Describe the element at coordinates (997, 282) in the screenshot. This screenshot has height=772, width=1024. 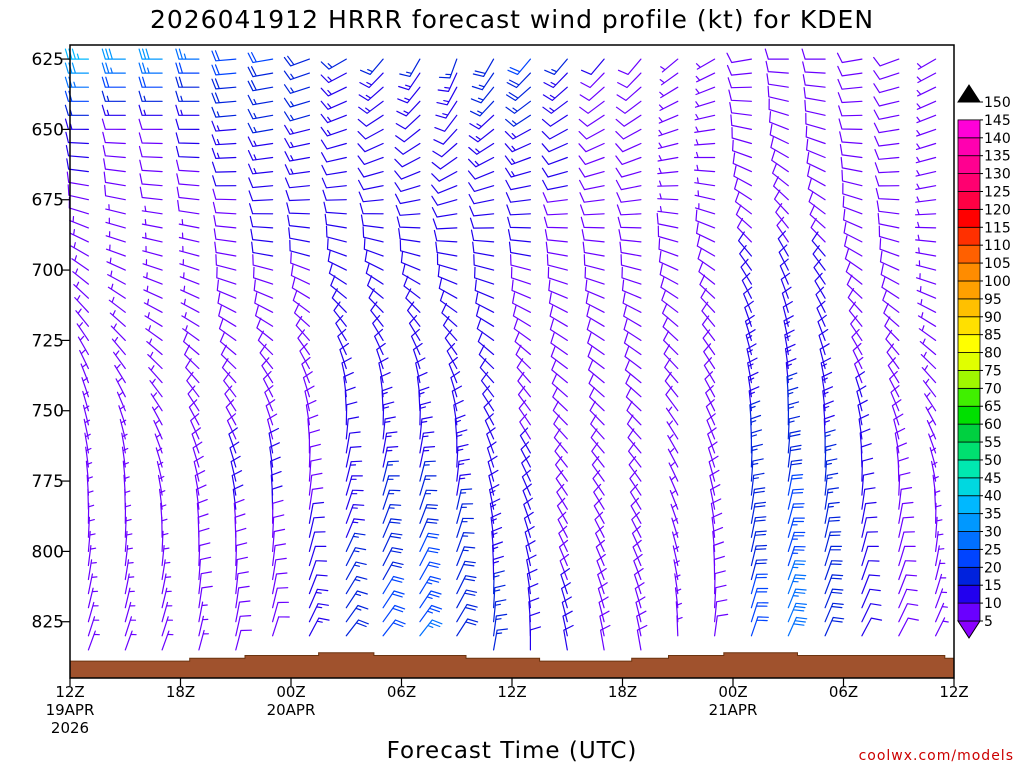
I see `colorbar-tick-label: 100` at that location.